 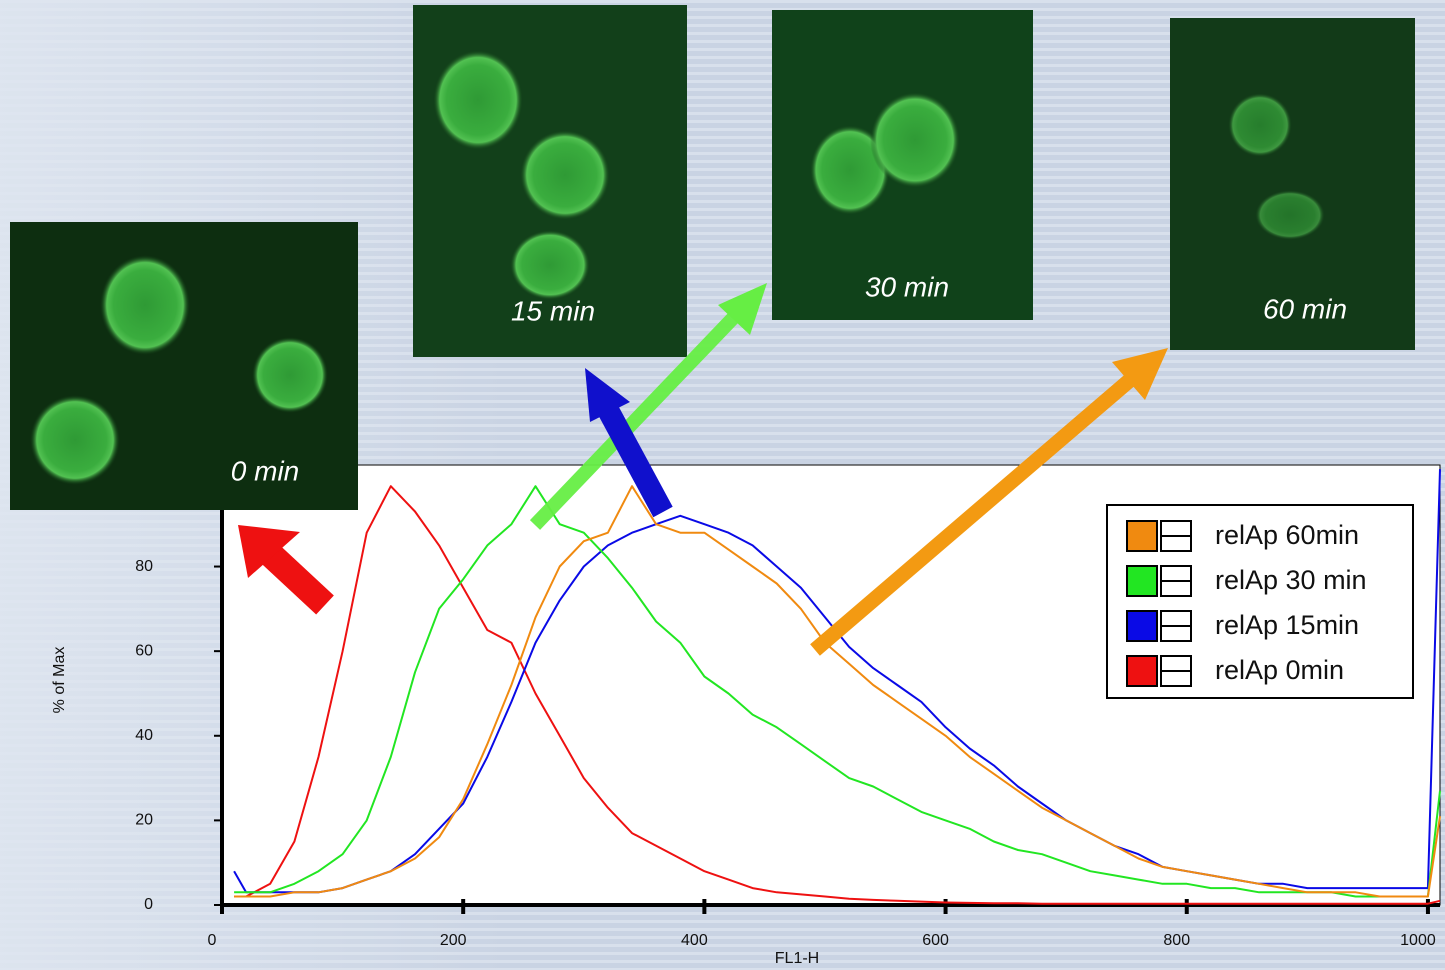 What do you see at coordinates (144, 650) in the screenshot?
I see `y-tick-label: 60` at bounding box center [144, 650].